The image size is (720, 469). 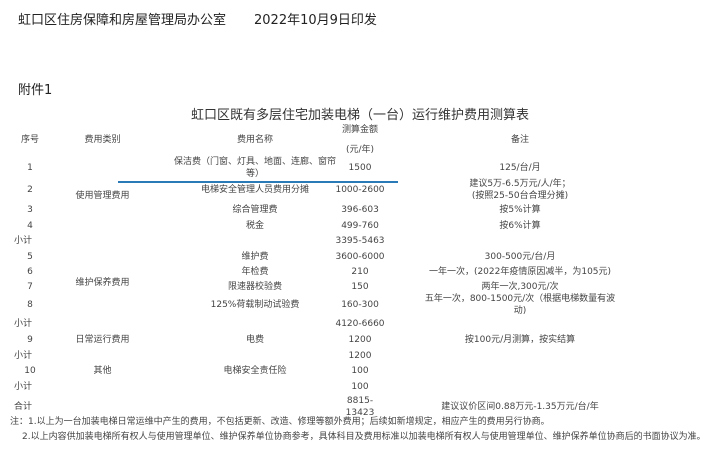 I want to click on table-cell: 5, so click(x=30, y=257).